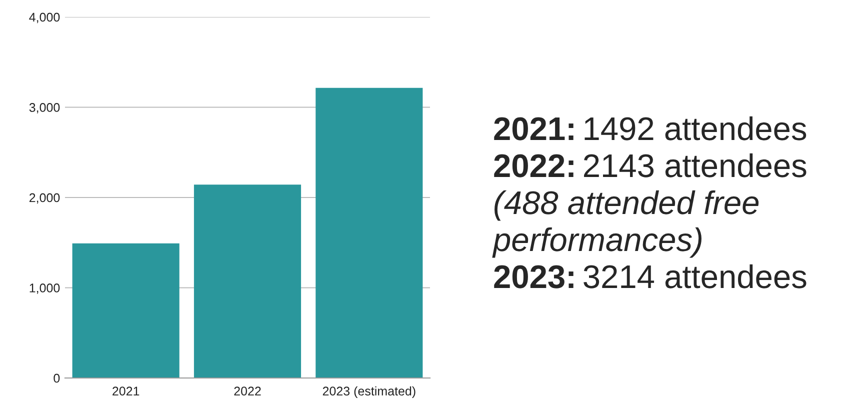 The image size is (842, 403). I want to click on y-tick-label: 0, so click(57, 378).